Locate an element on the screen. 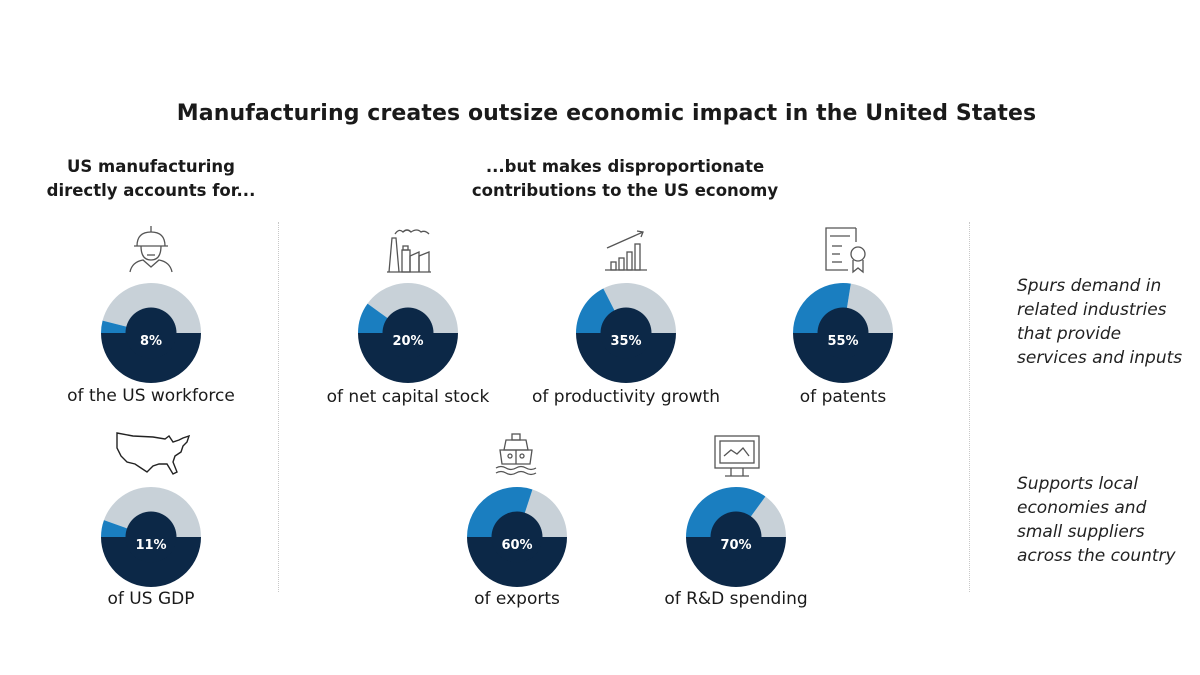  label-productivity: of productivity growth is located at coordinates (626, 397).